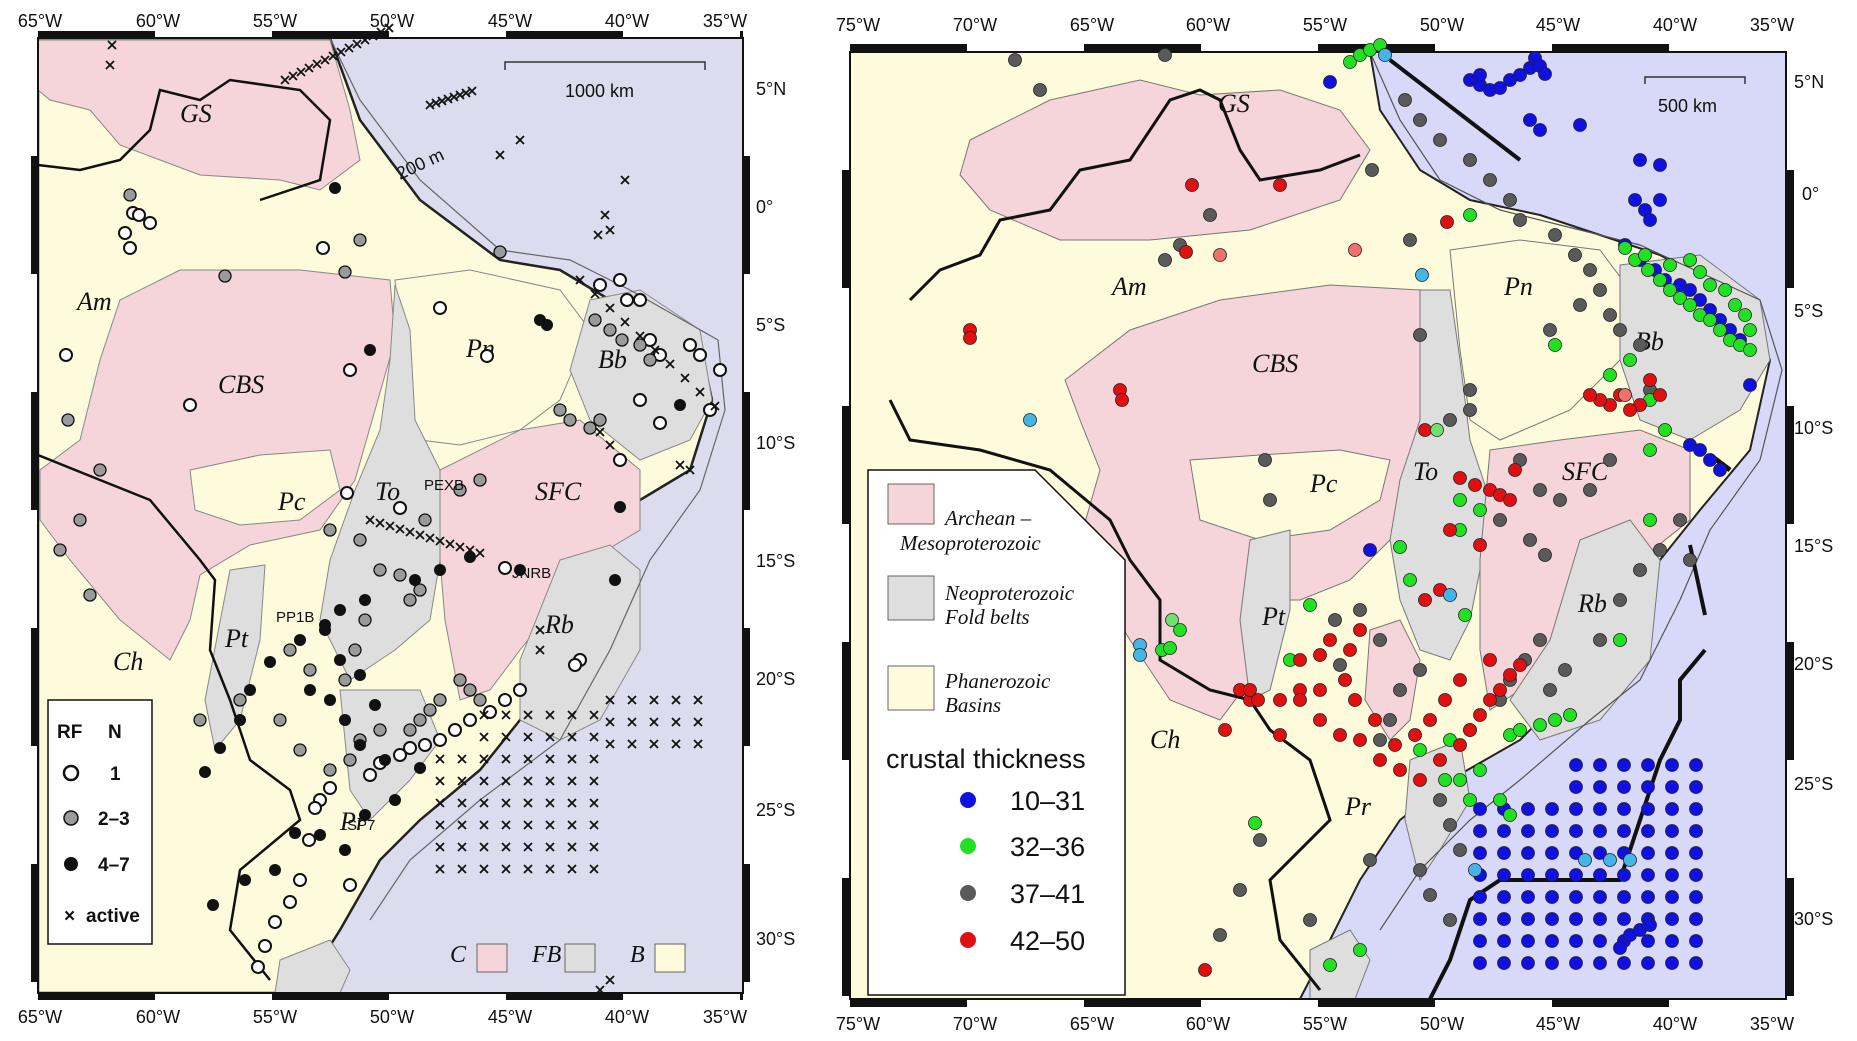 This screenshot has width=1857, height=1041. I want to click on left-tick-left, so click(34, 687).